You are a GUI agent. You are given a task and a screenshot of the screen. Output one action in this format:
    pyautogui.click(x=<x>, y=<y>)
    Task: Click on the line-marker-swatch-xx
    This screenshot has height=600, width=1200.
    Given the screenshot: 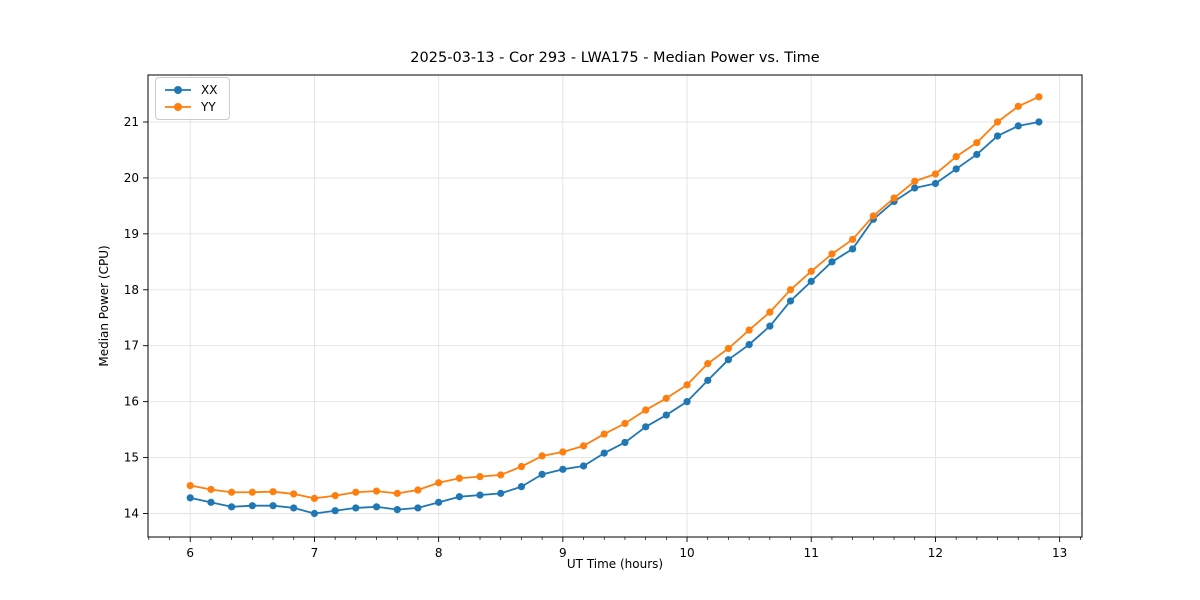 What is the action you would take?
    pyautogui.click(x=178, y=90)
    